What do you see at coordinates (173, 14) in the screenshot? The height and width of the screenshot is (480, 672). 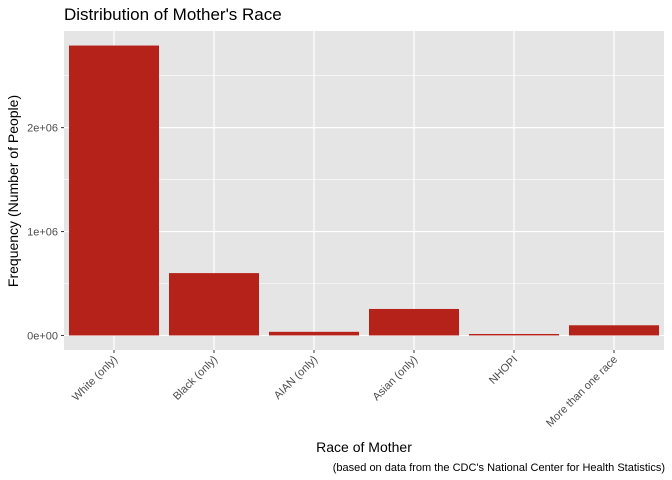 I see `chart-title: Distribution of Mother's Race` at bounding box center [173, 14].